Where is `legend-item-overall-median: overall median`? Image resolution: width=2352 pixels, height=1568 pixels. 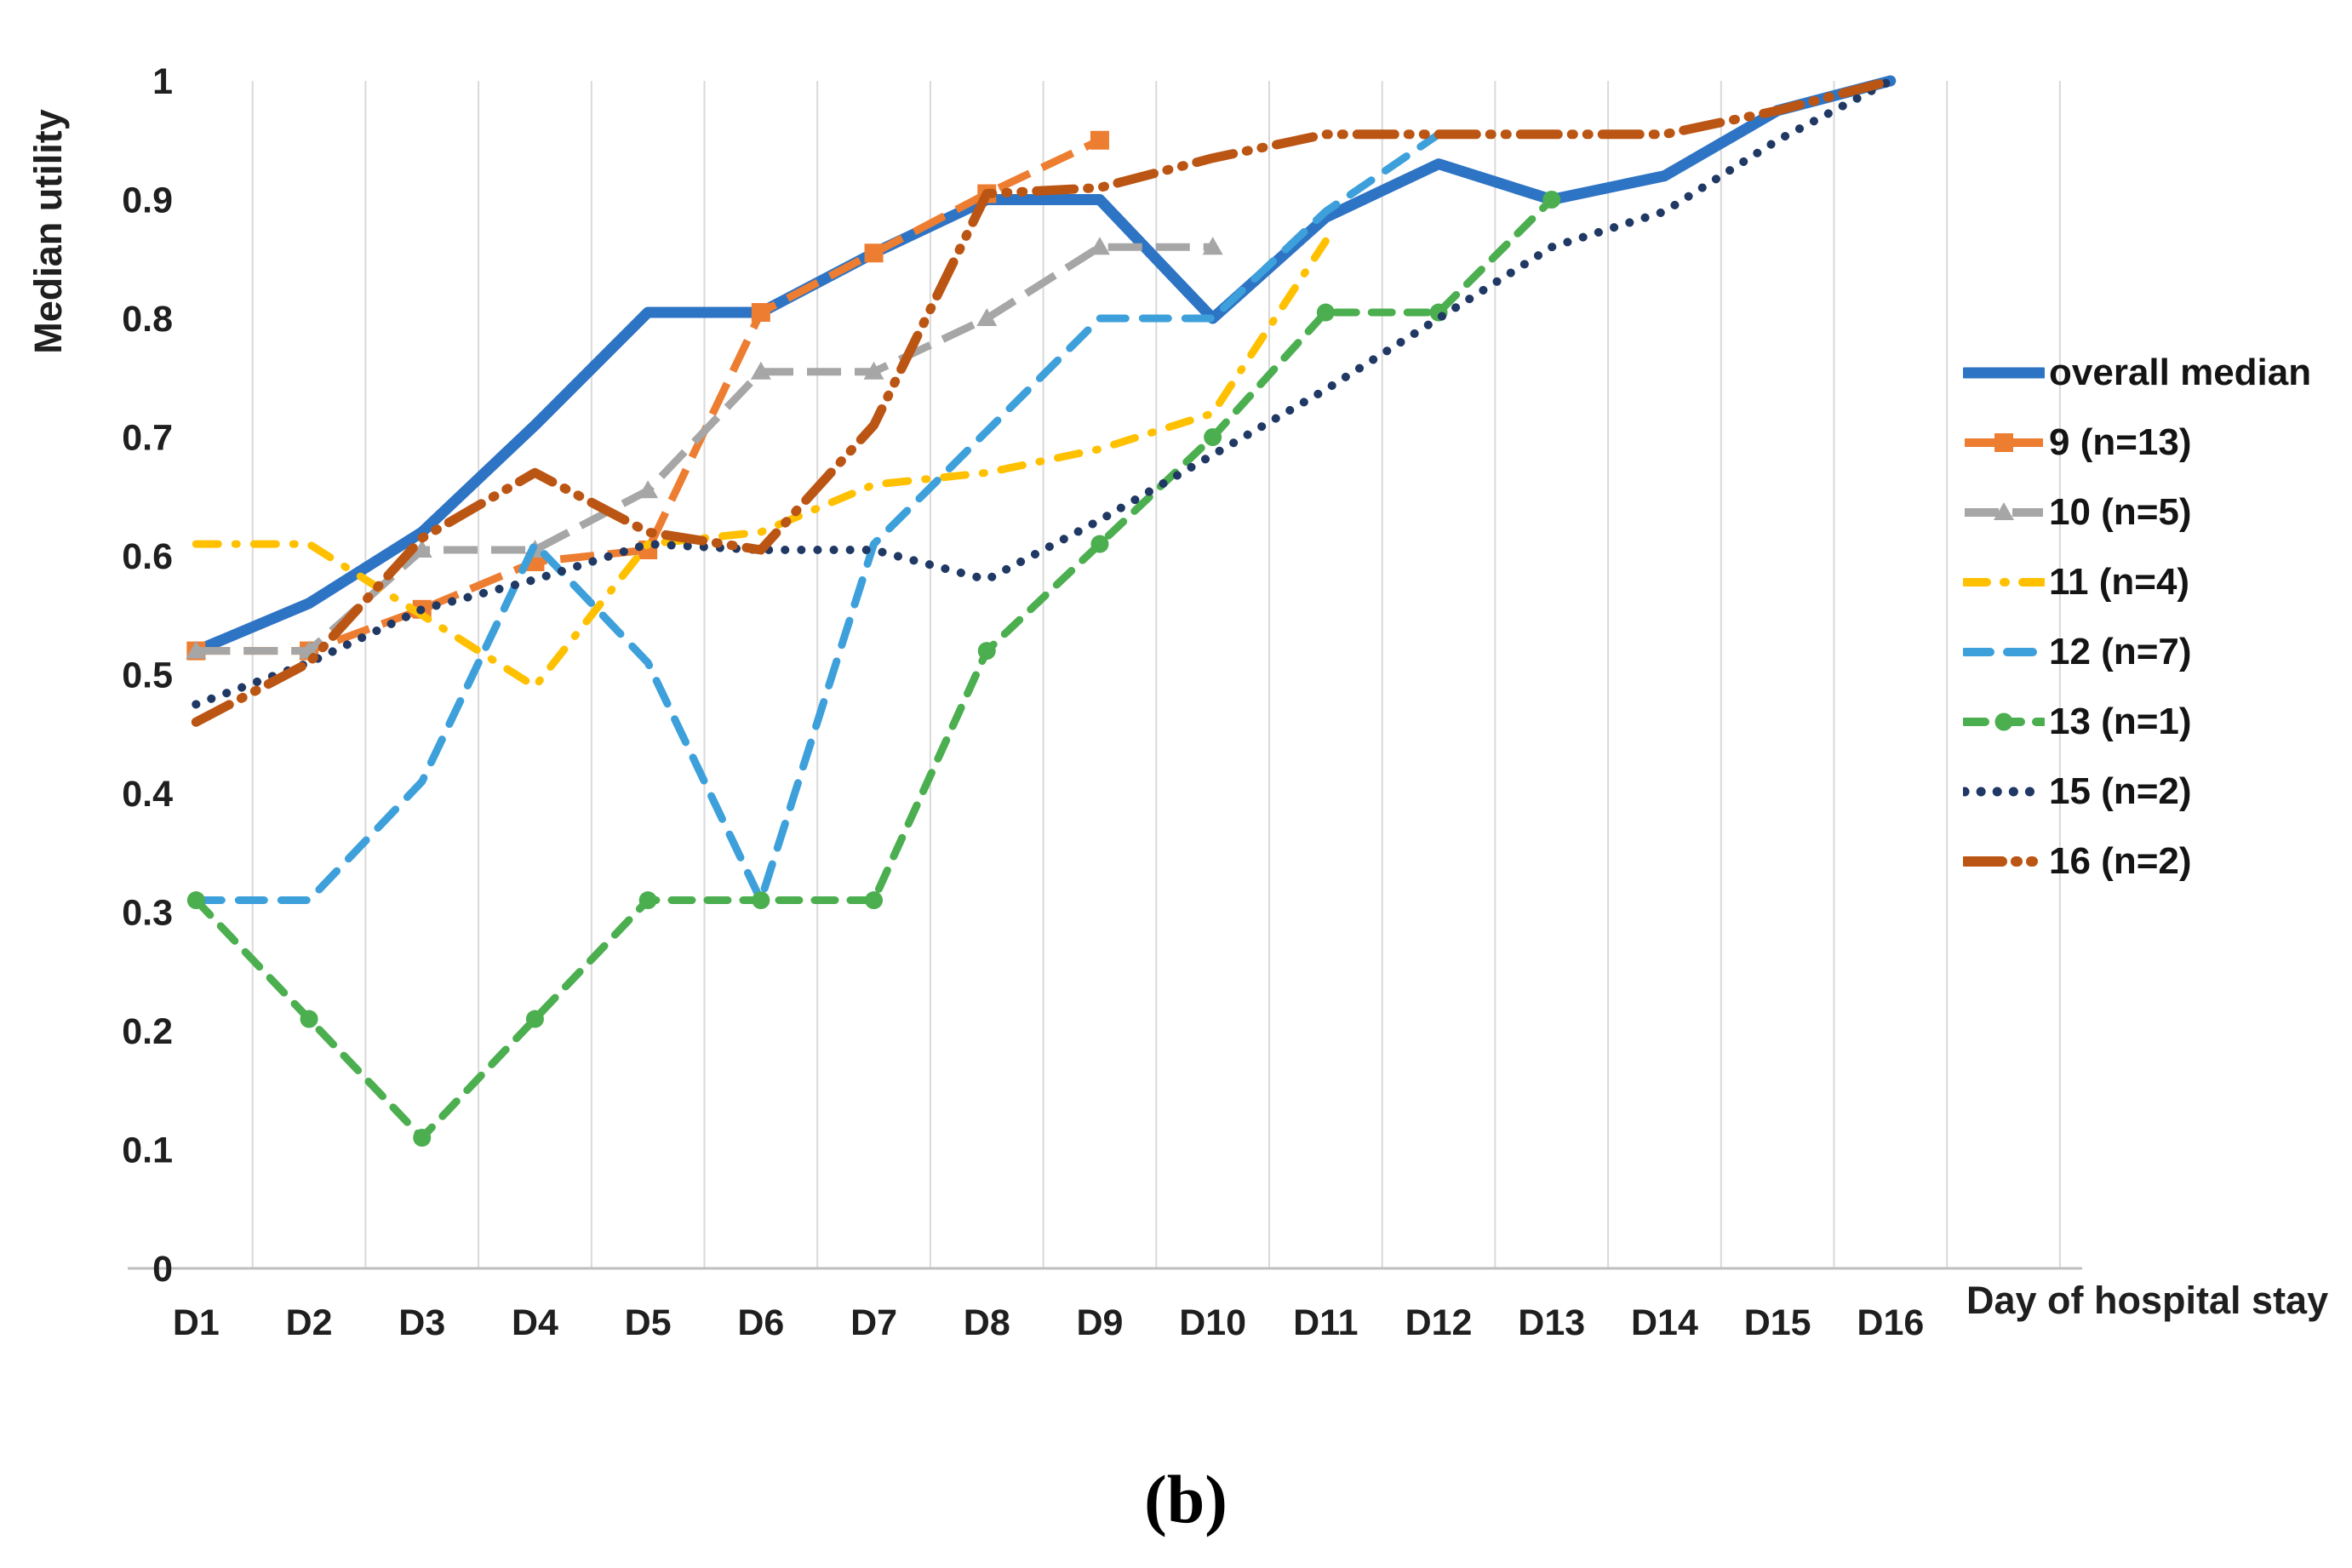
legend-item-overall-median: overall median is located at coordinates (2137, 373).